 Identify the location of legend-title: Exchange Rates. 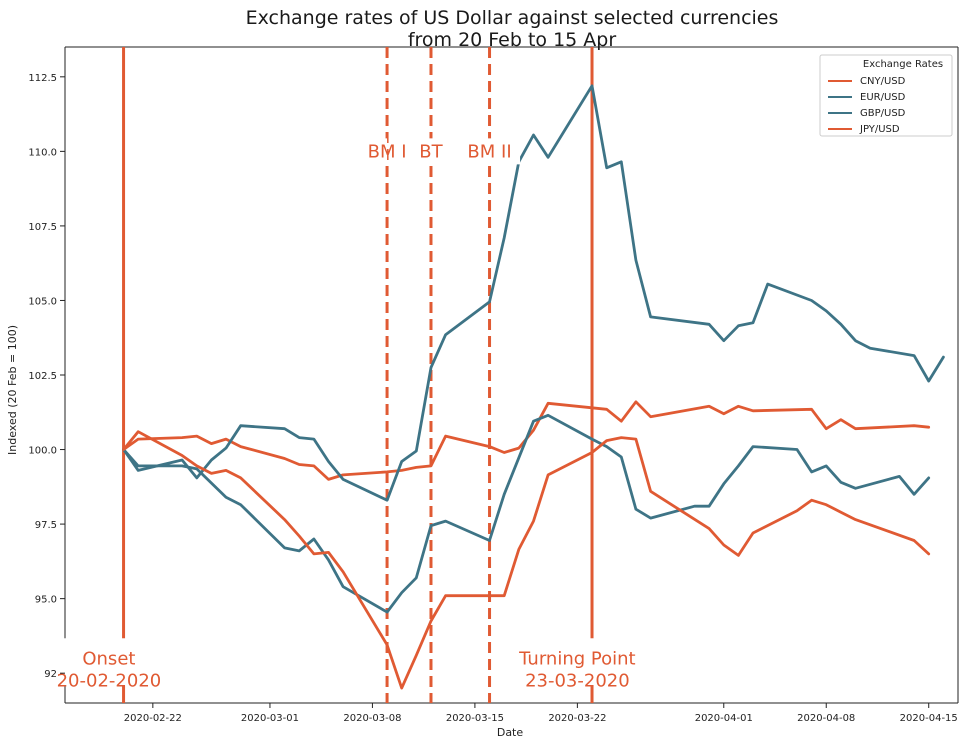
(903, 64).